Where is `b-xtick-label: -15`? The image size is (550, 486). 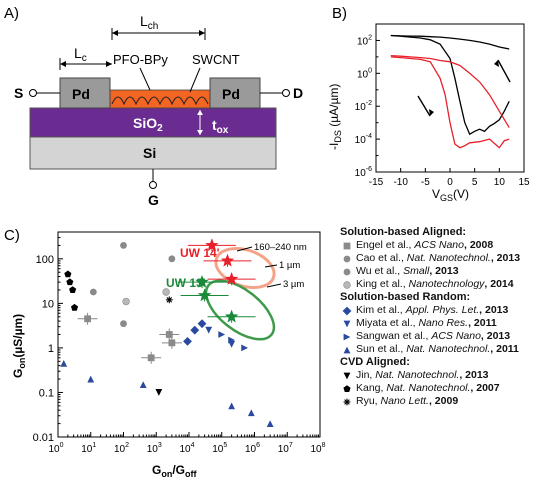 b-xtick-label: -15 is located at coordinates (376, 182).